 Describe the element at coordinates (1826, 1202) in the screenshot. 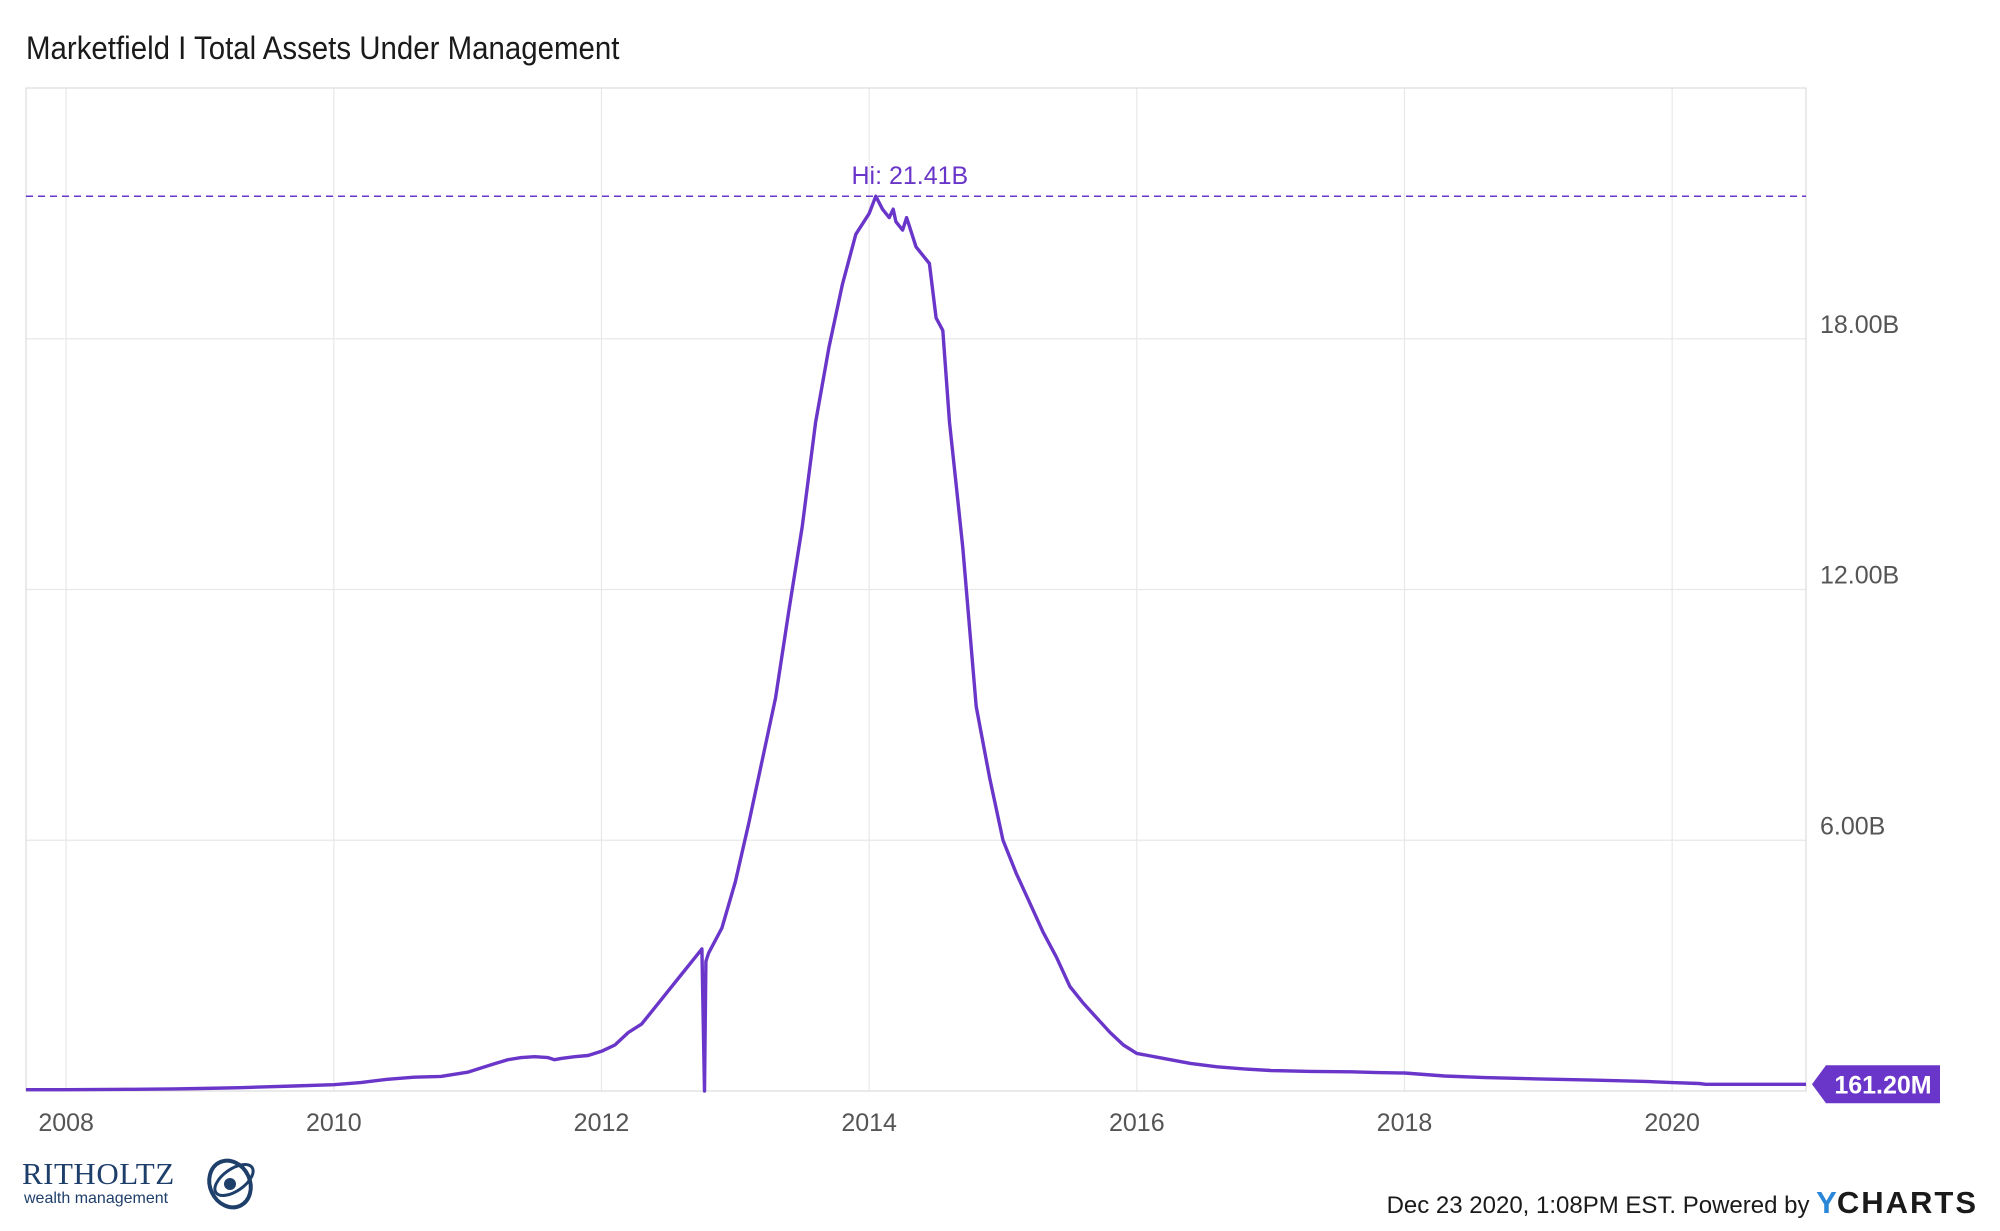

I see `ycharts-brand-y: Y` at that location.